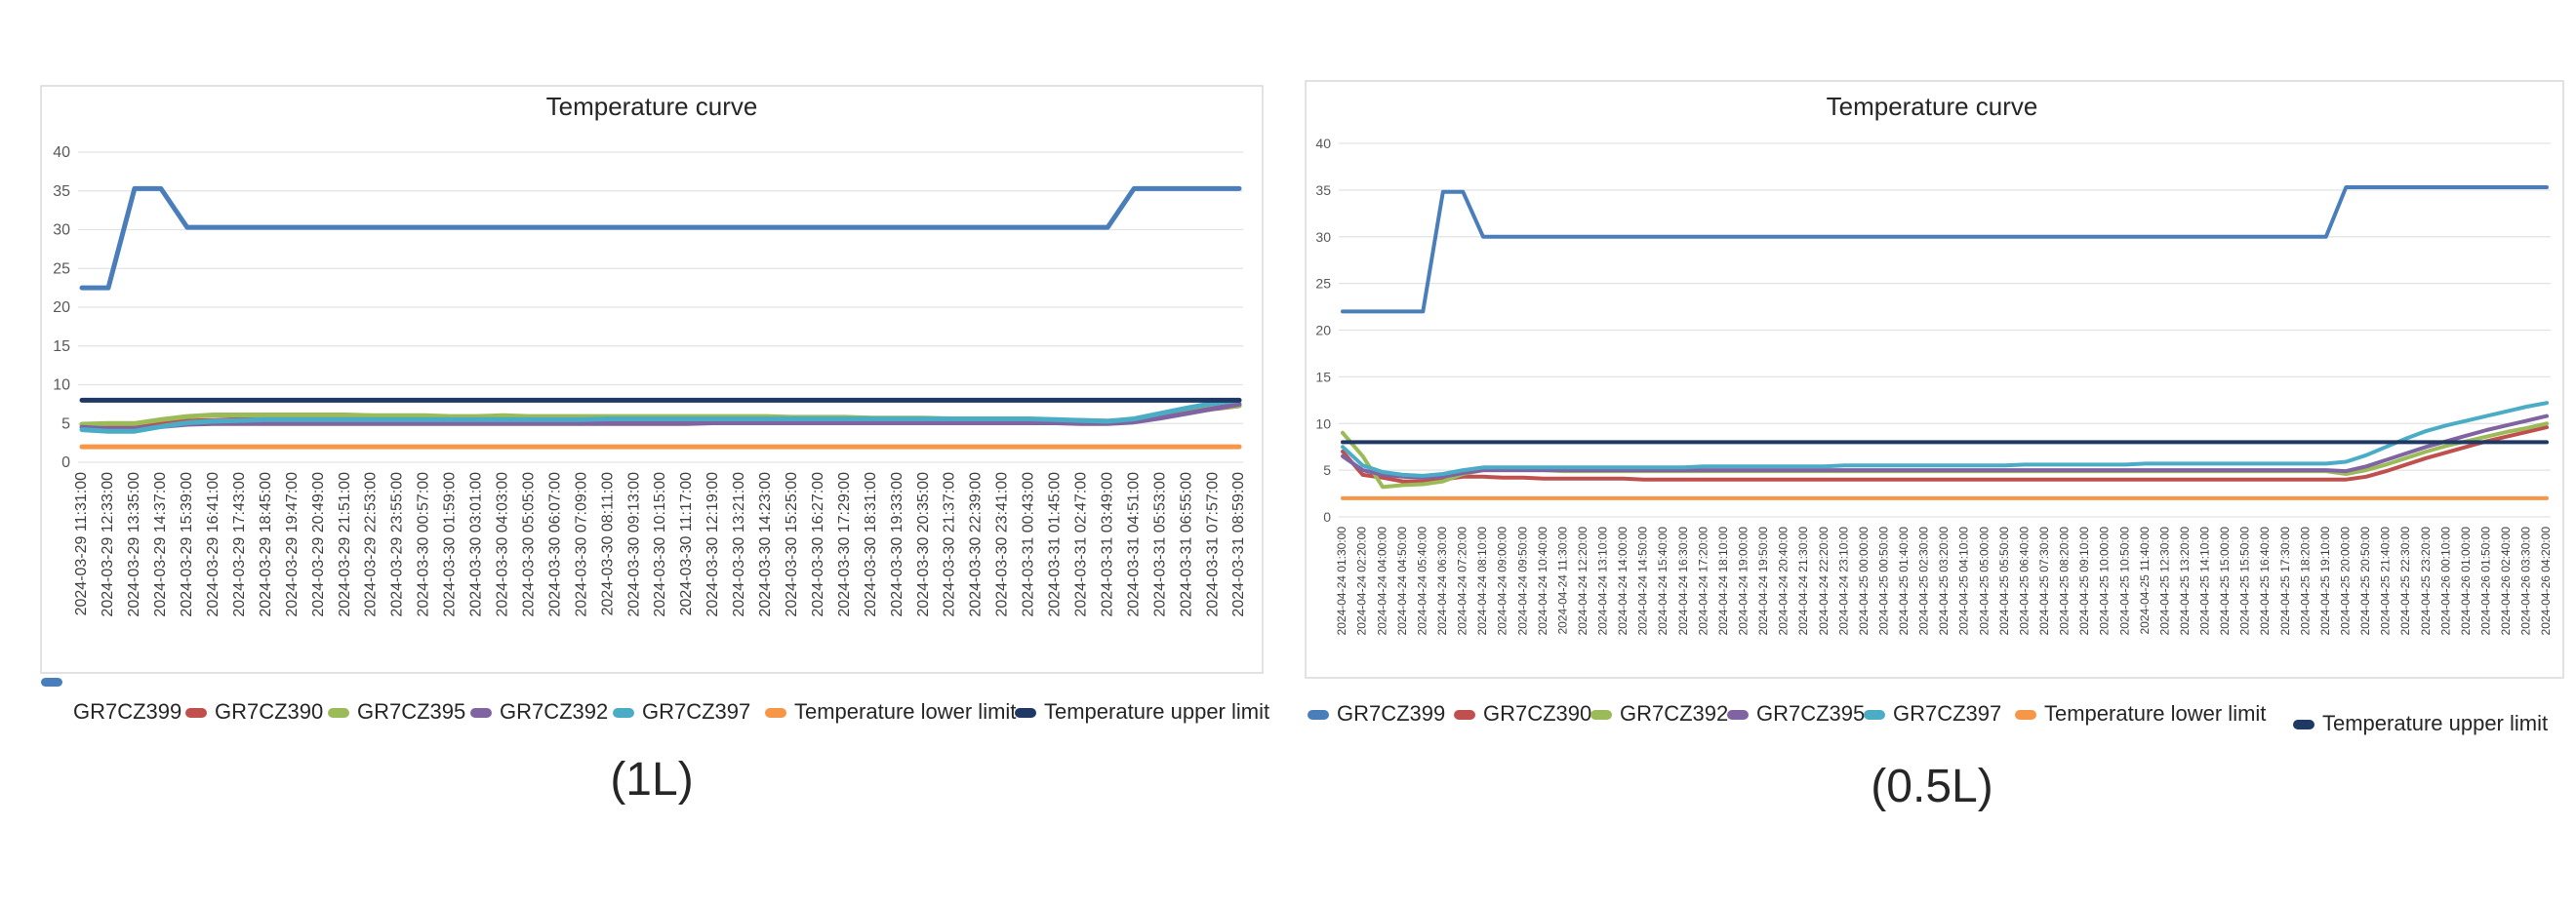  What do you see at coordinates (1864, 581) in the screenshot?
I see `chart-05l-x-tick-label: 2024-04-25 00:00:00` at bounding box center [1864, 581].